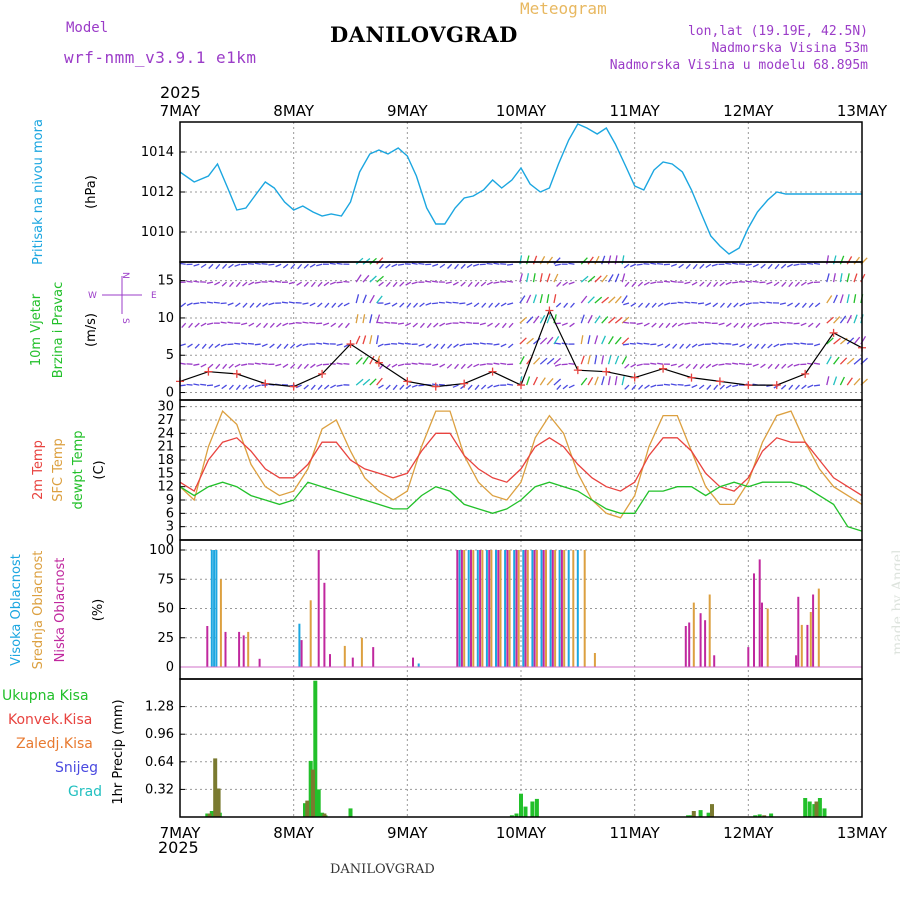 Image resolution: width=900 pixels, height=900 pixels. What do you see at coordinates (748, 111) in the screenshot?
I see `x-tick-label-top: 12MAY` at bounding box center [748, 111].